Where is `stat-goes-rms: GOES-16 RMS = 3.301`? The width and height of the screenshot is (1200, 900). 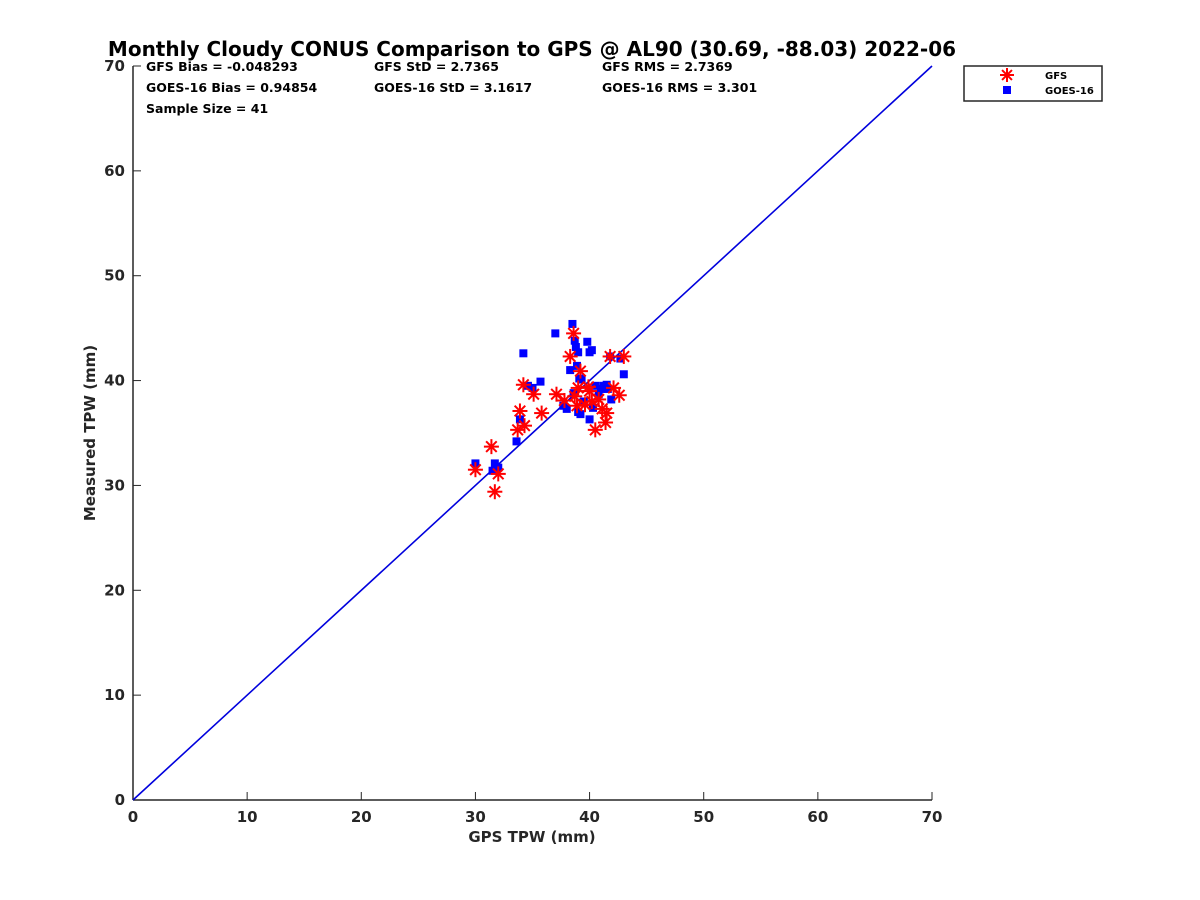
stat-goes-rms: GOES-16 RMS = 3.301 is located at coordinates (679, 87).